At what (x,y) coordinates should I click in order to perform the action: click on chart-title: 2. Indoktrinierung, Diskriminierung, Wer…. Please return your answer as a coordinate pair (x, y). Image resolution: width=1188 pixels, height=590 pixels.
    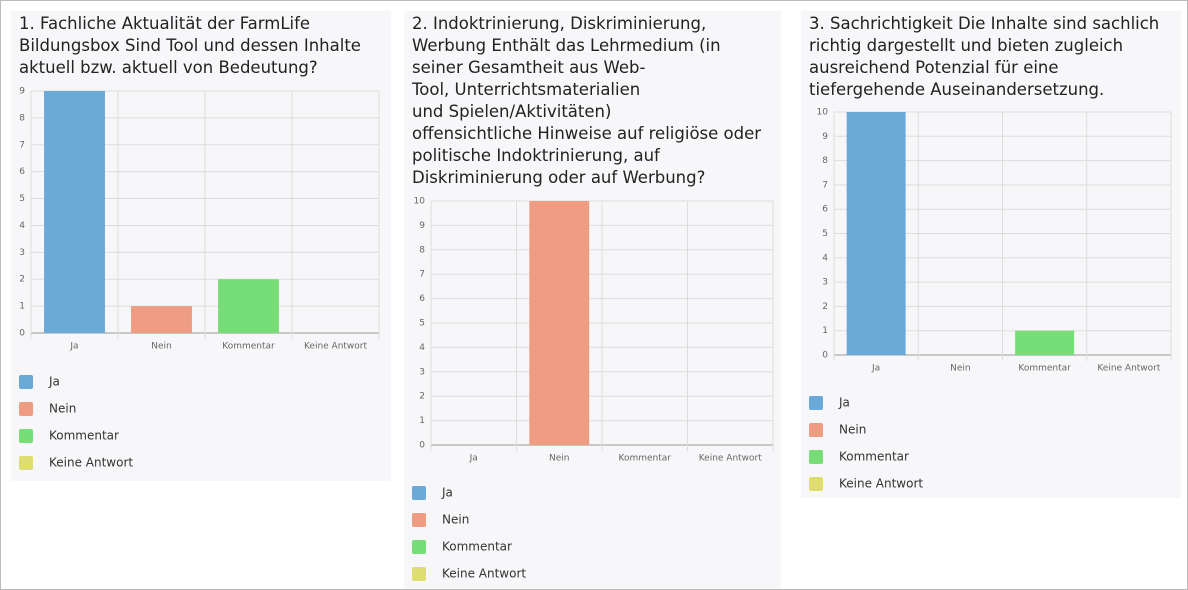
    Looking at the image, I should click on (587, 100).